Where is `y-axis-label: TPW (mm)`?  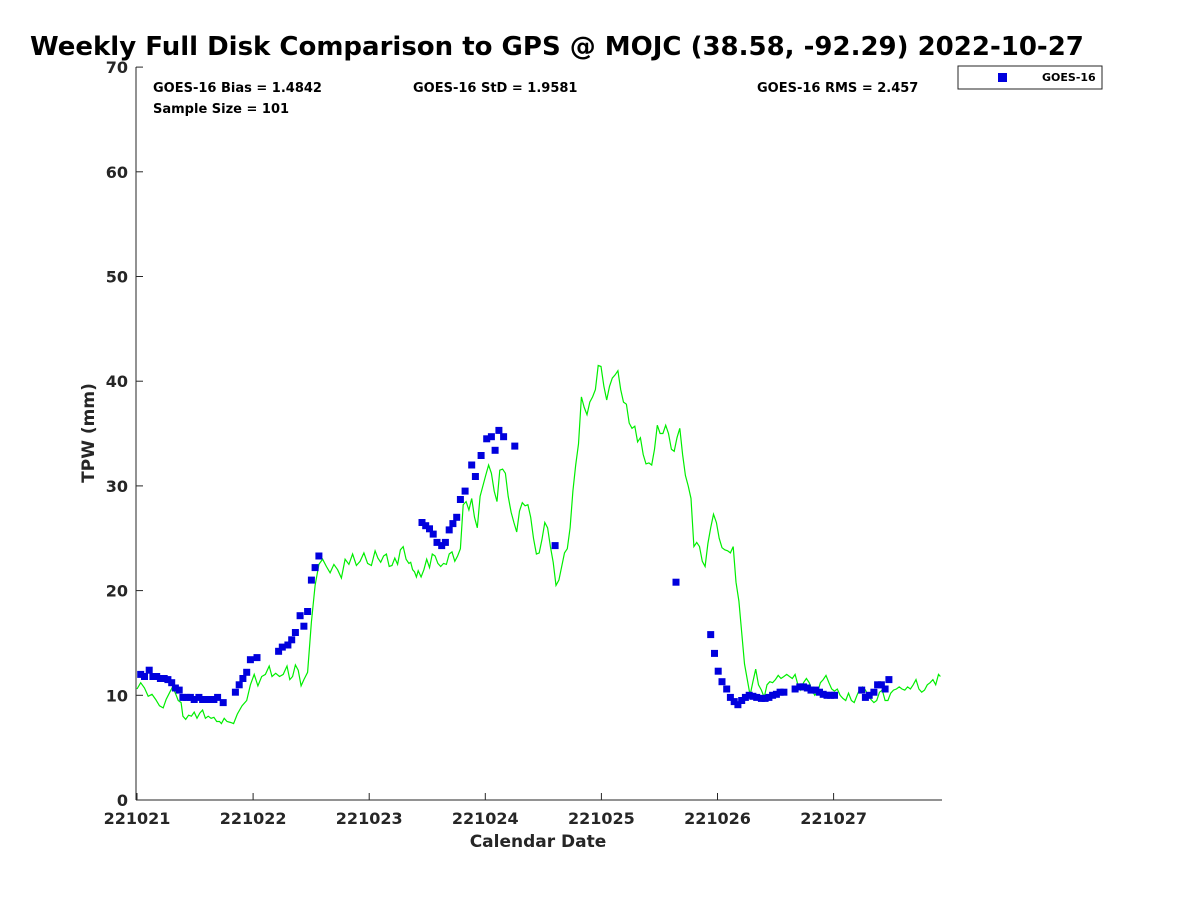 y-axis-label: TPW (mm) is located at coordinates (89, 433).